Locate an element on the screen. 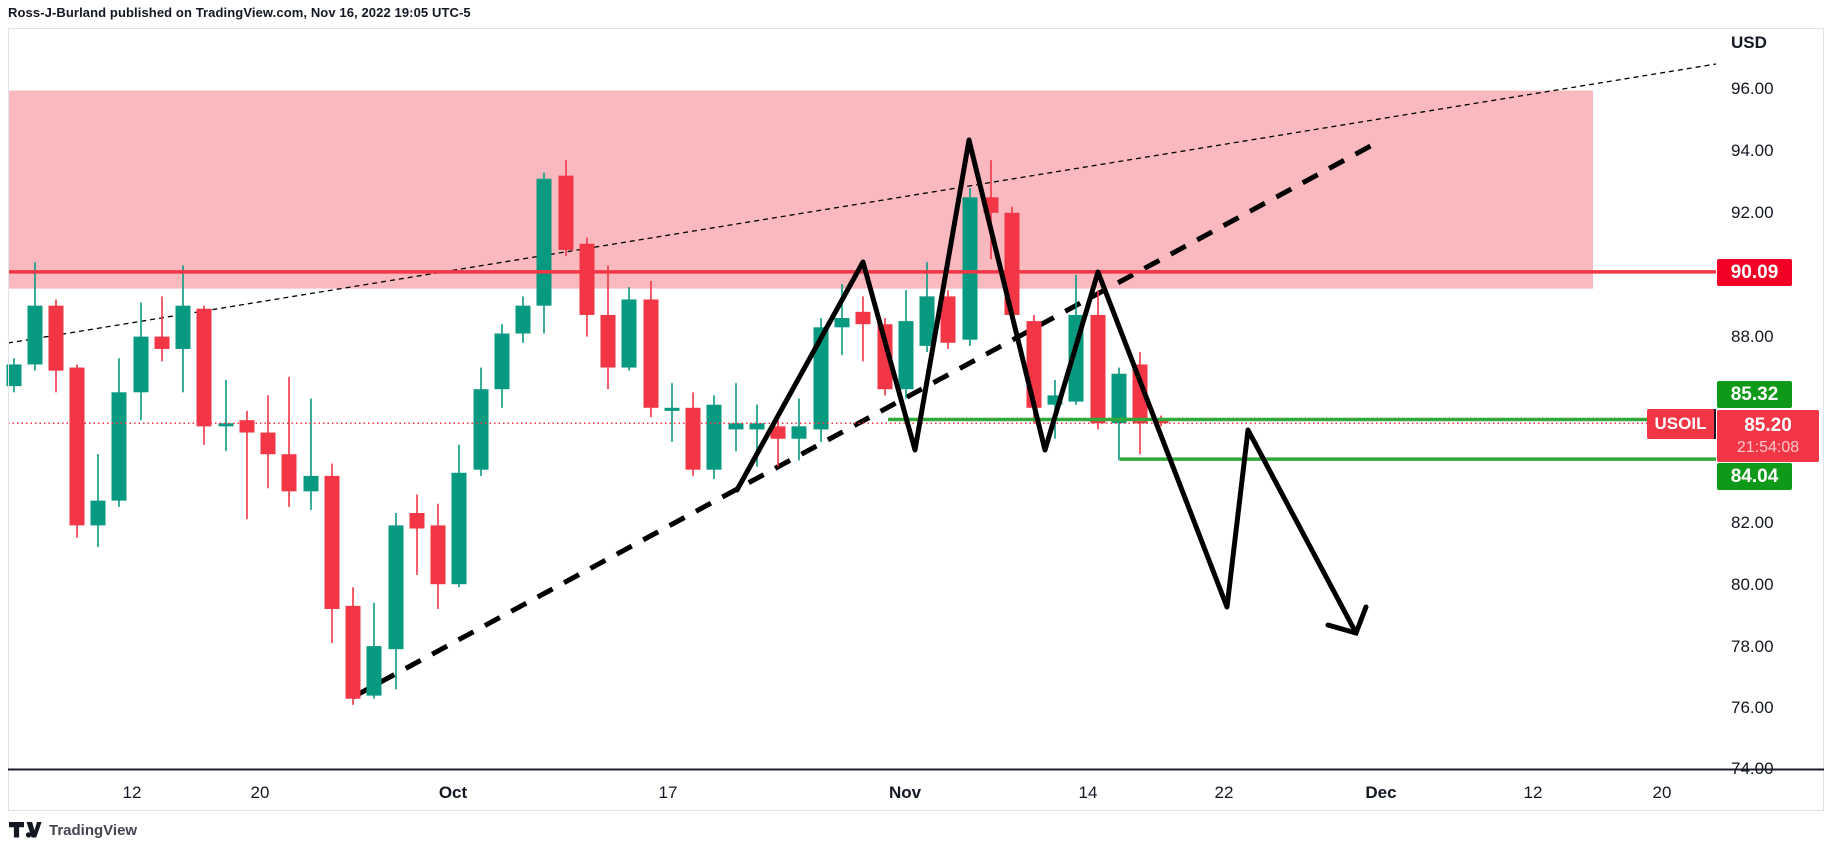 The height and width of the screenshot is (850, 1834). upper-support-price-label: 85.32 is located at coordinates (1754, 394).